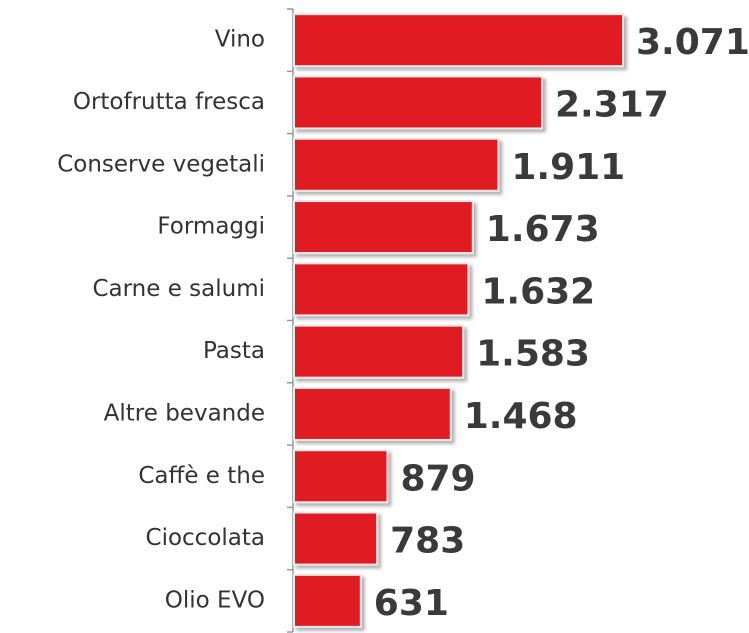 This screenshot has height=633, width=749. I want to click on category-label: Caffè e the, so click(201, 476).